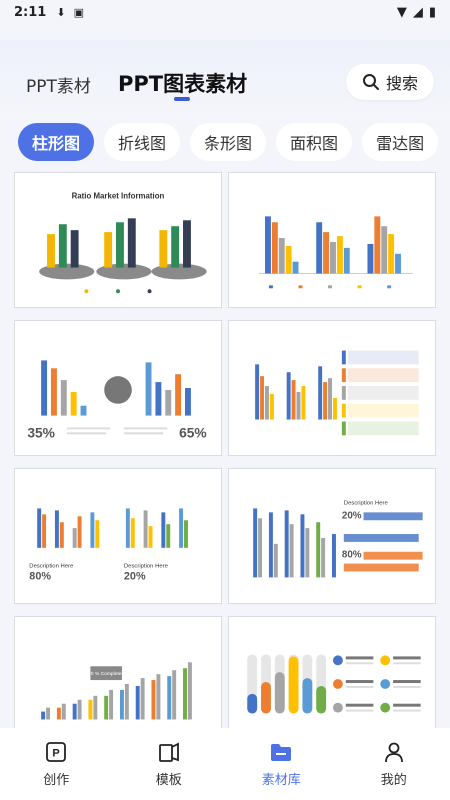 The height and width of the screenshot is (800, 450). Describe the element at coordinates (56, 142) in the screenshot. I see `chip-column: 柱形图` at that location.